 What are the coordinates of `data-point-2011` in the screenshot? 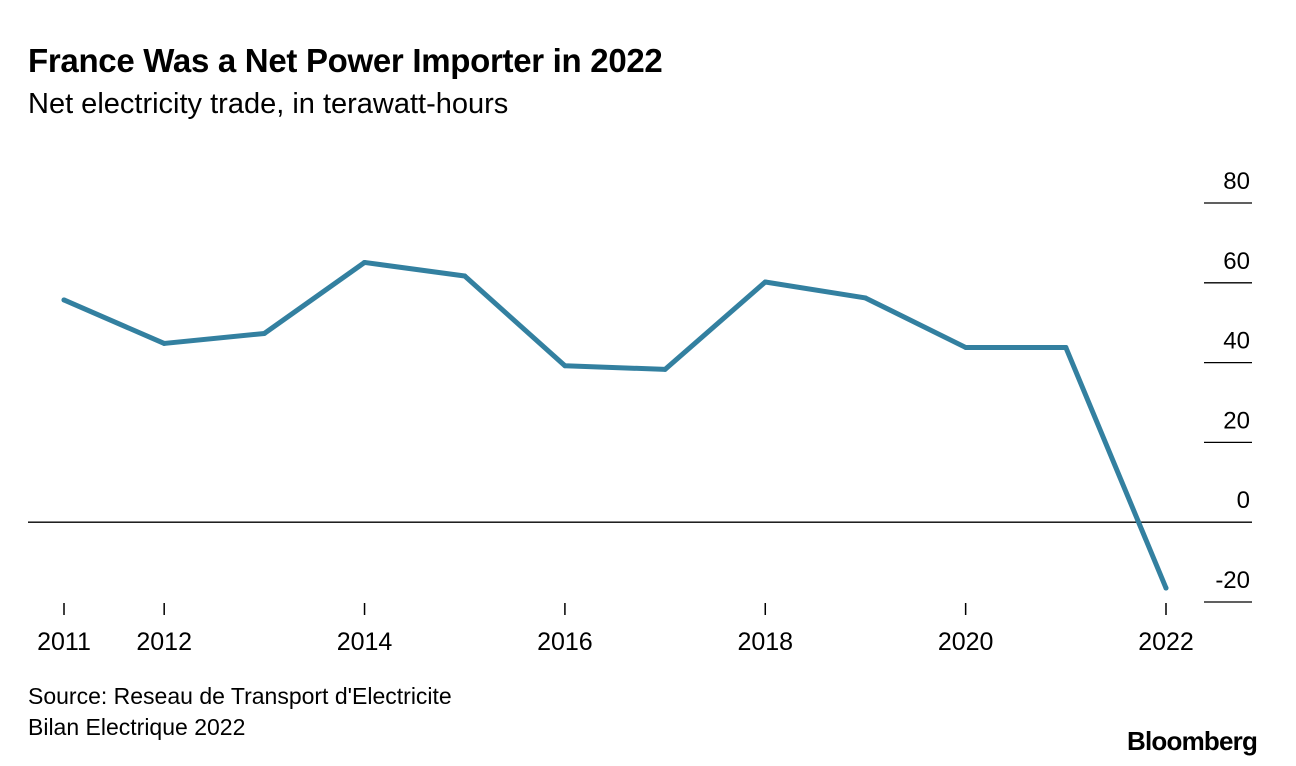 It's located at (64, 300).